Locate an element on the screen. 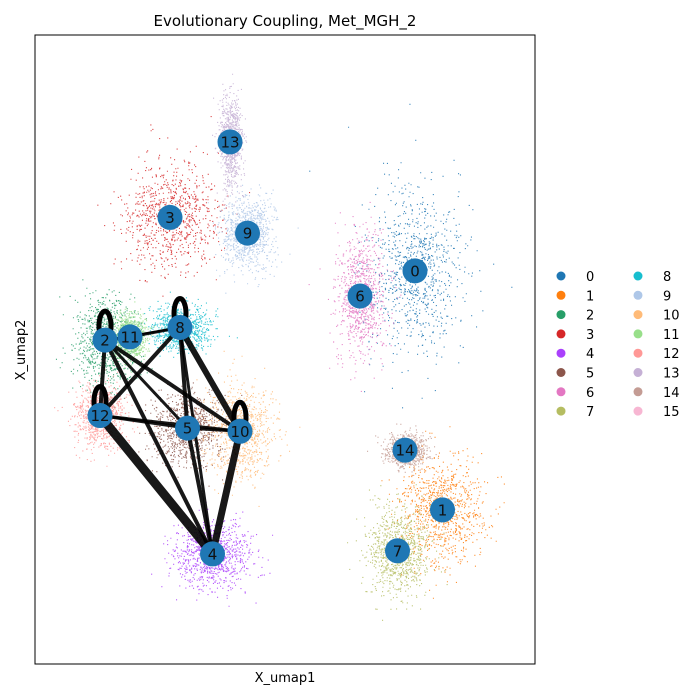 Image resolution: width=700 pixels, height=700 pixels. cluster-node-label-9: 9 is located at coordinates (248, 234).